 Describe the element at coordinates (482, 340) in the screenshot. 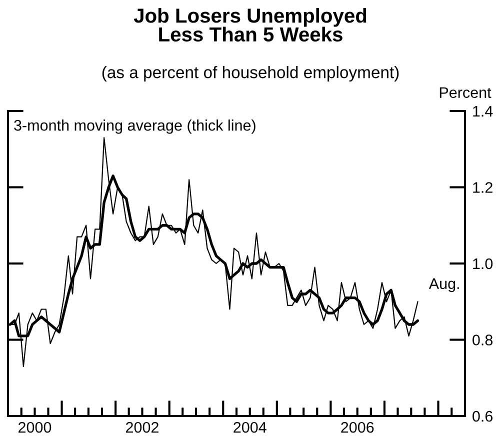

I see `y-tick-label: 0.8` at that location.